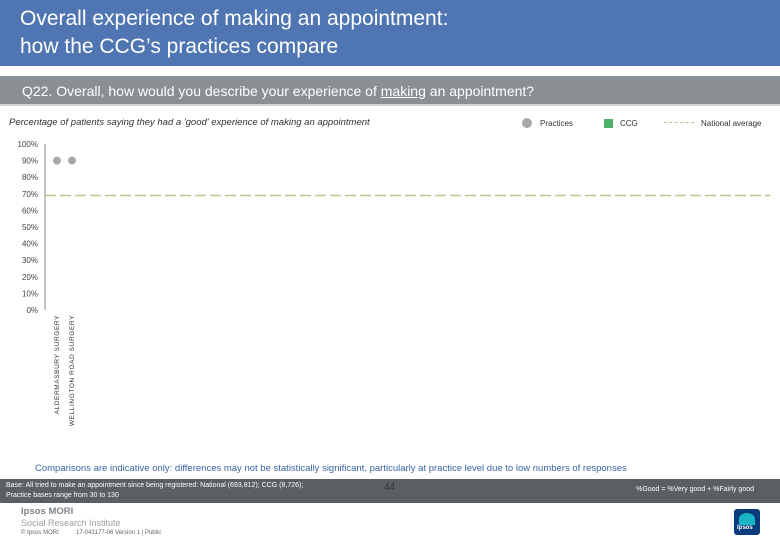  Describe the element at coordinates (72, 370) in the screenshot. I see `category-label: WELLINGTON ROAD SURGERY` at that location.